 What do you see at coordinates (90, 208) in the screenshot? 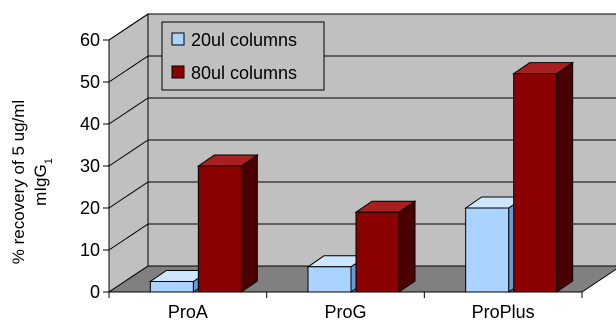
I see `y-tick-label: 20` at bounding box center [90, 208].